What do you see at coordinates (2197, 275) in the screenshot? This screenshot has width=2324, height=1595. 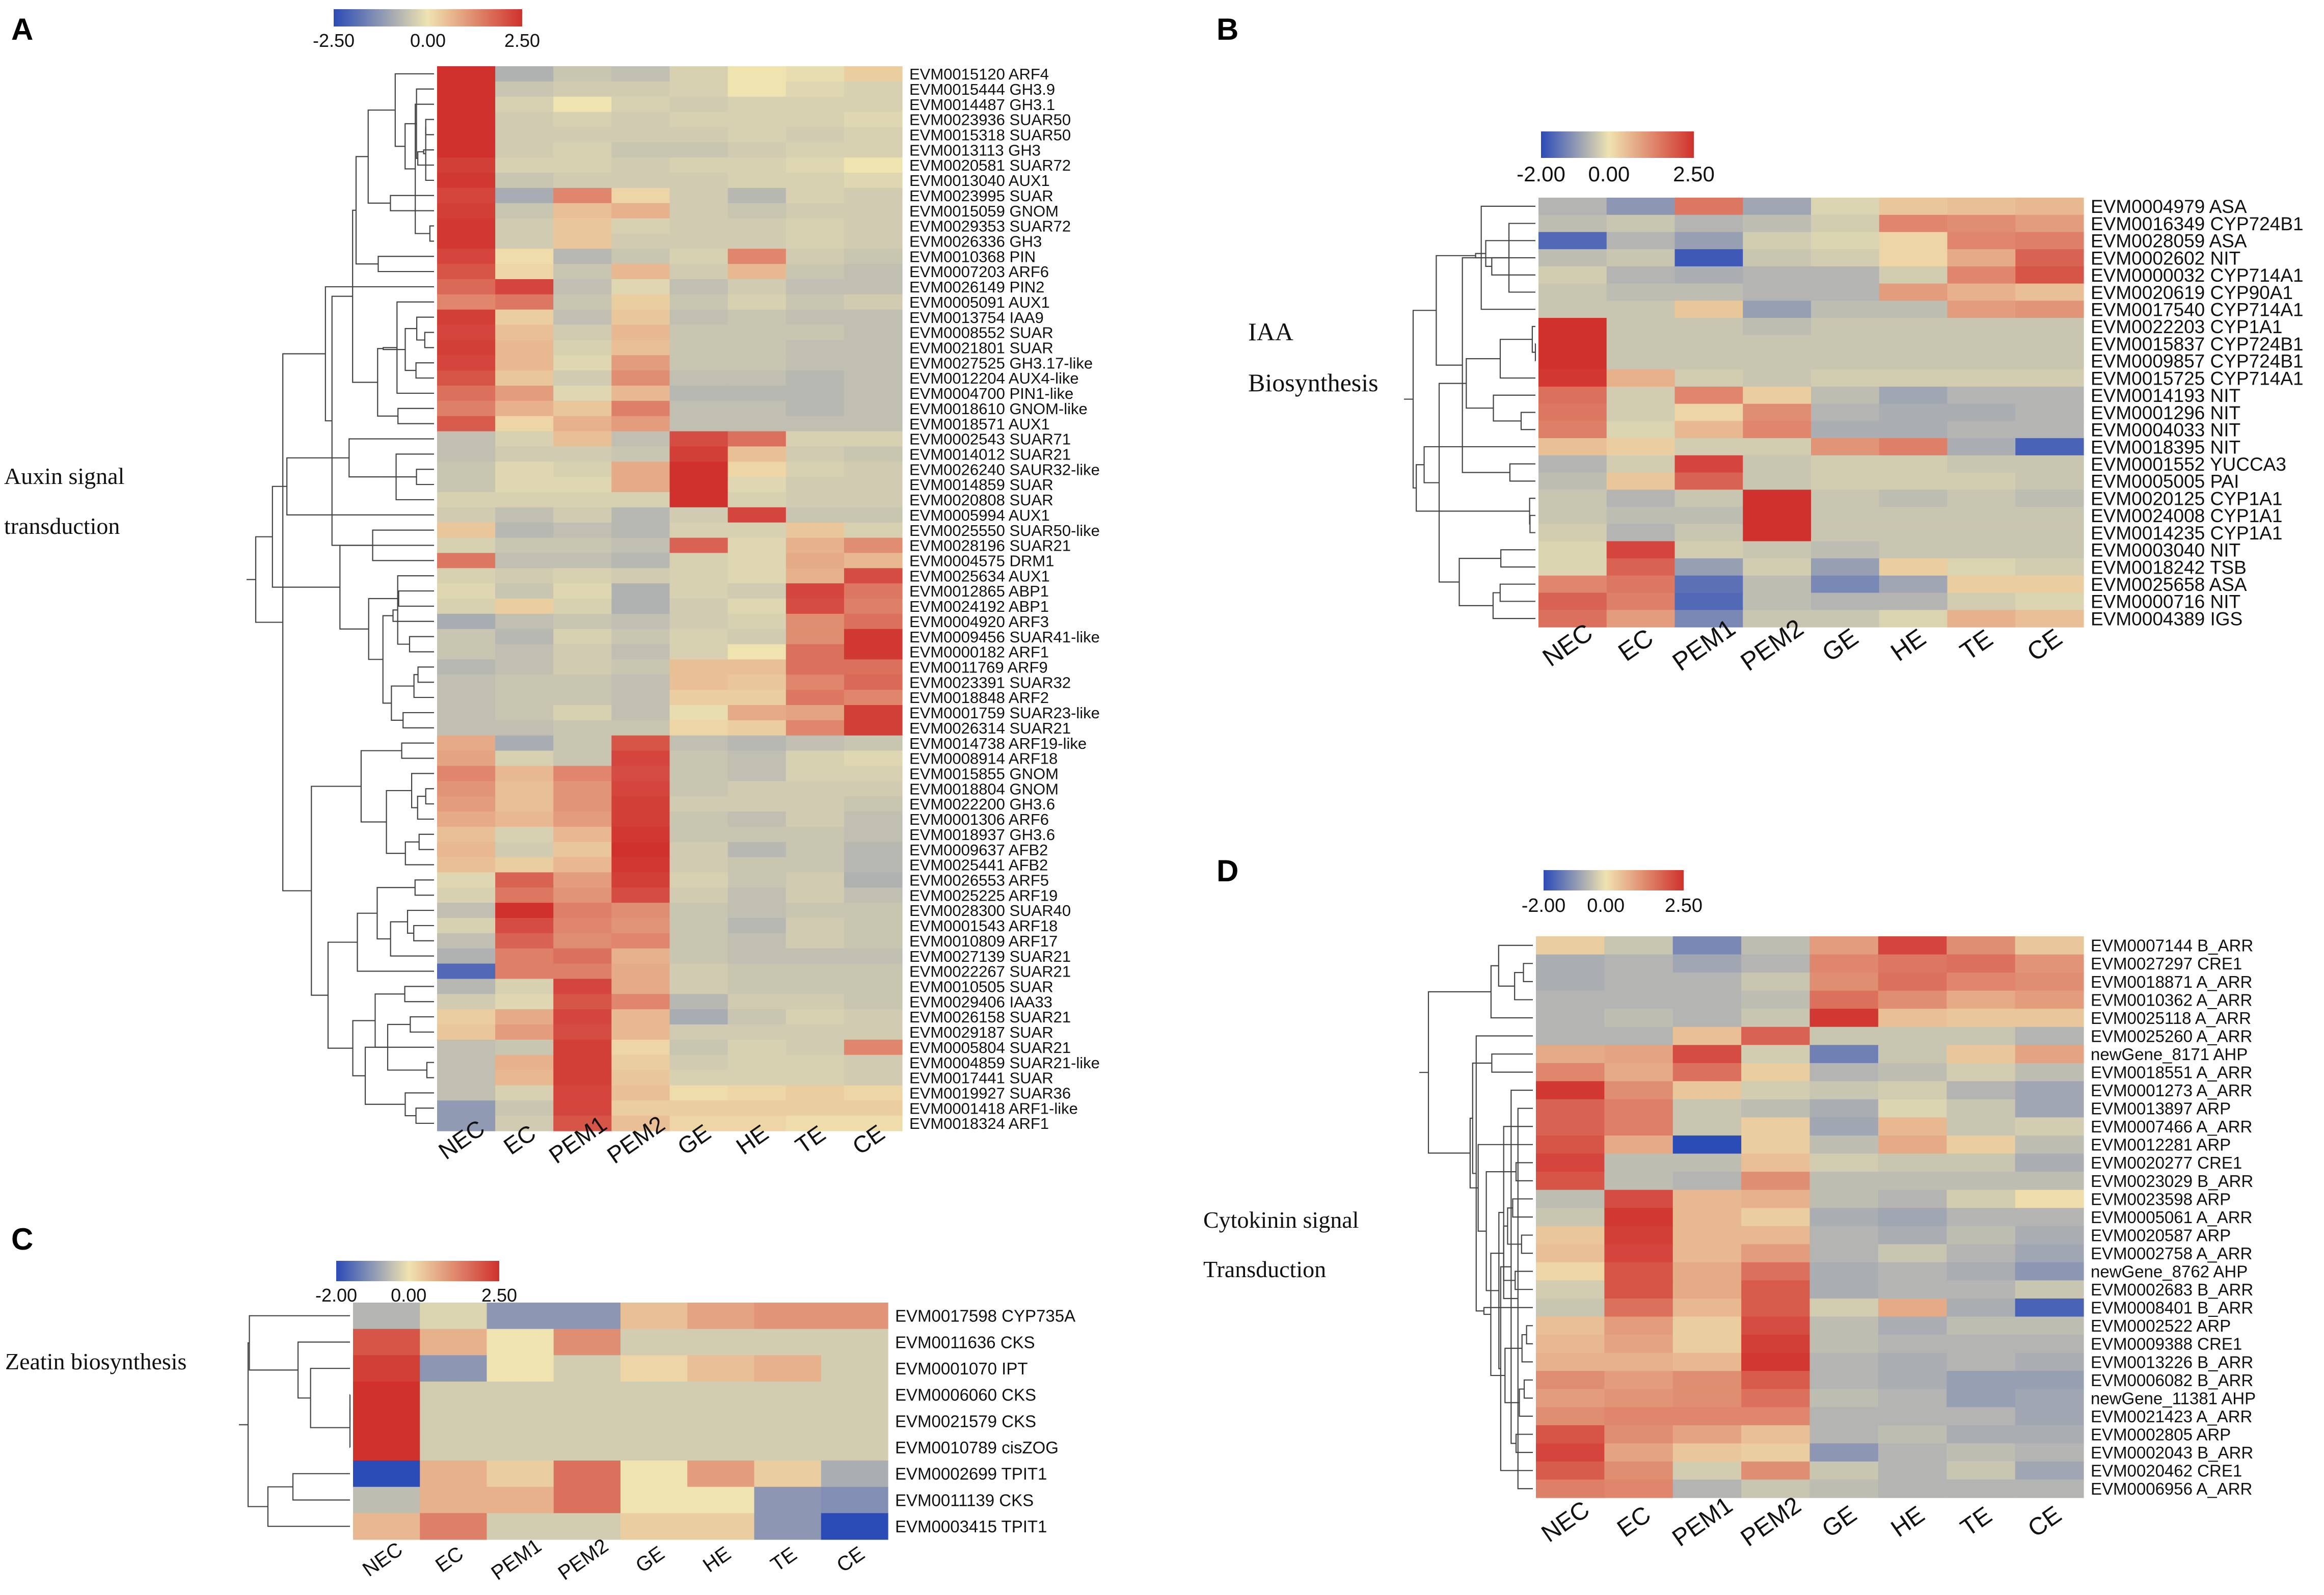 I see `row-label: EVM0000032 CYP714A1` at bounding box center [2197, 275].